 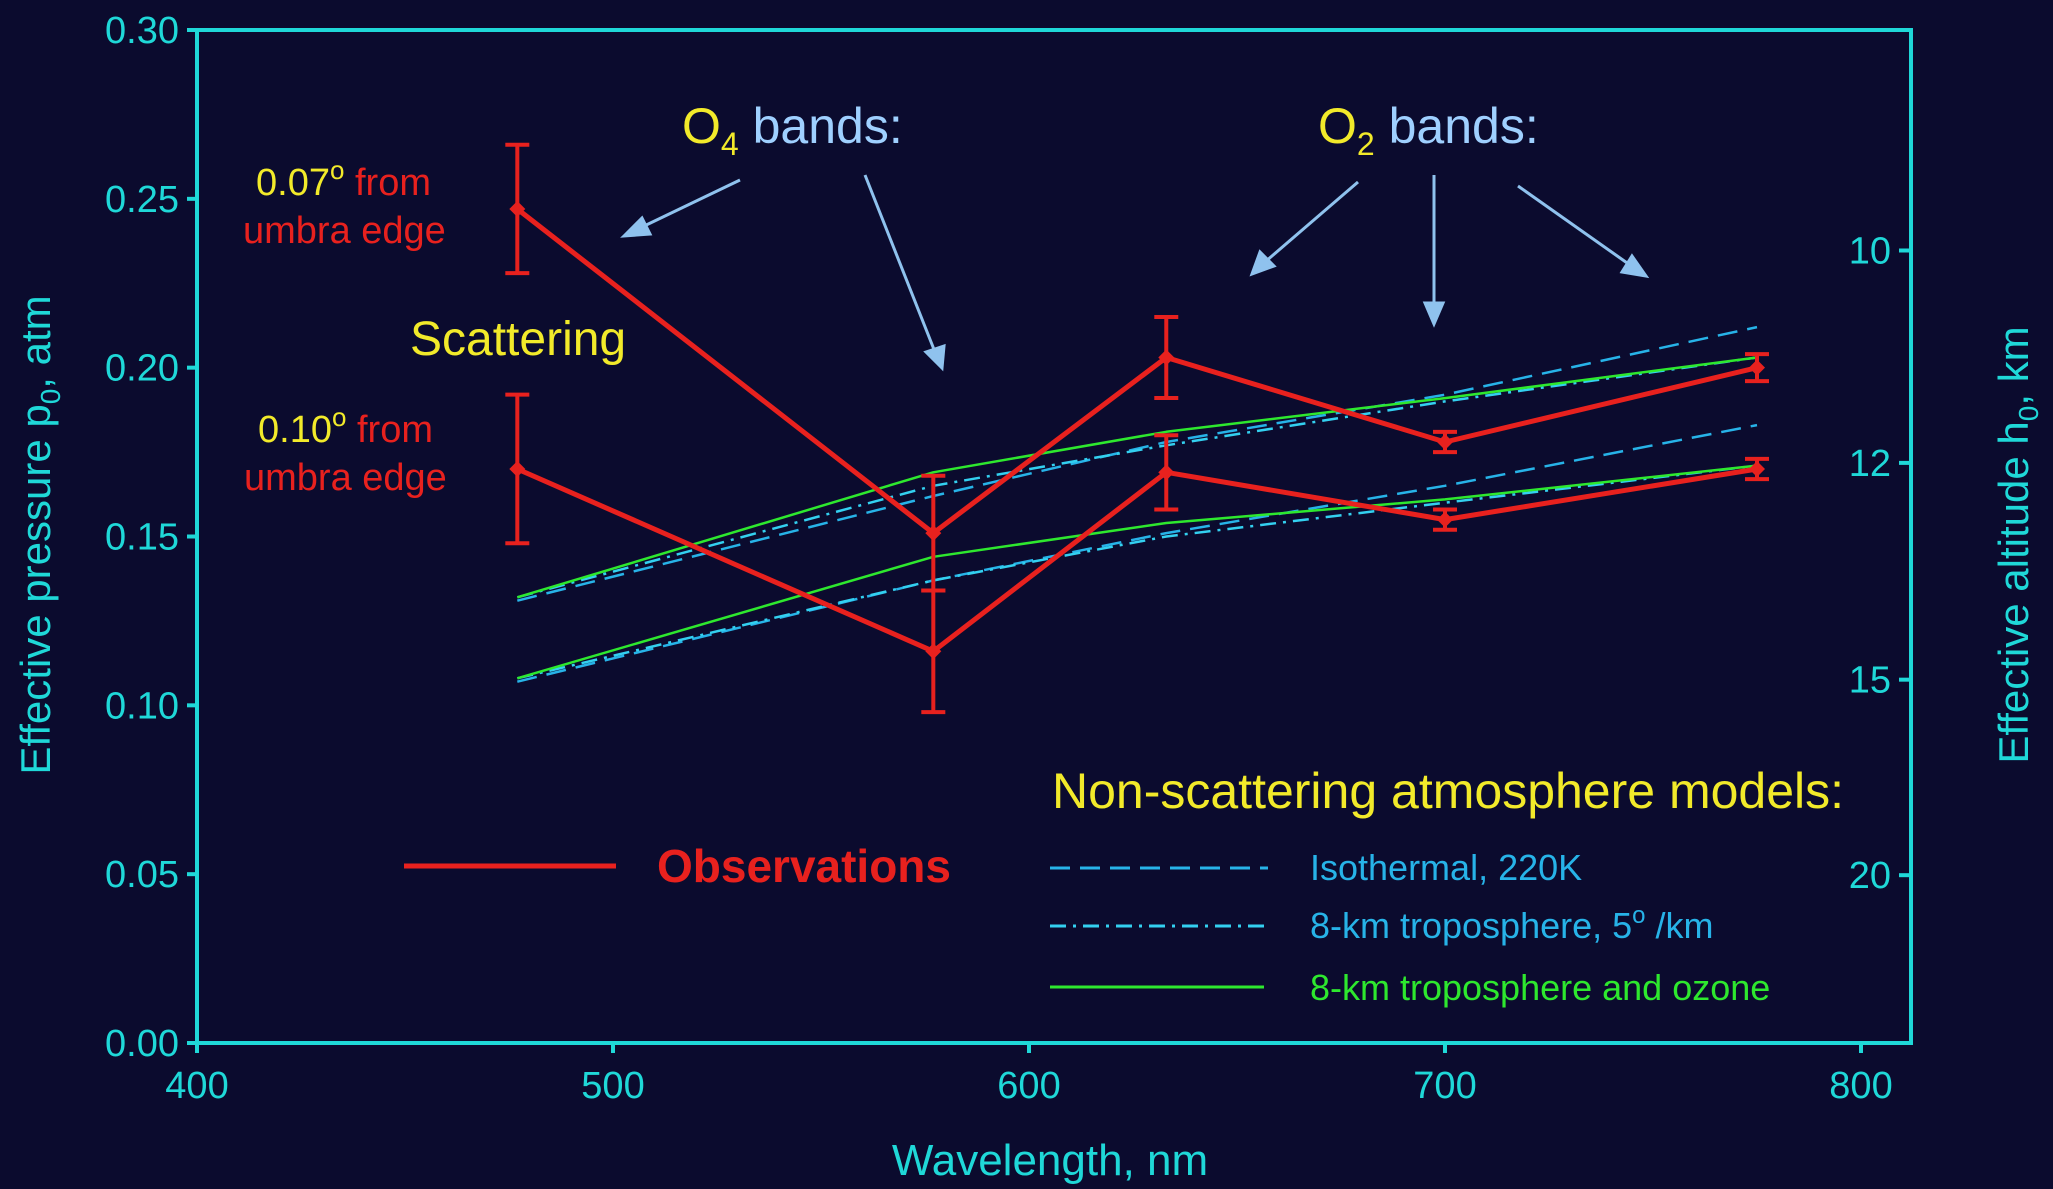 What do you see at coordinates (142, 31) in the screenshot?
I see `y-tick-label: 0.30` at bounding box center [142, 31].